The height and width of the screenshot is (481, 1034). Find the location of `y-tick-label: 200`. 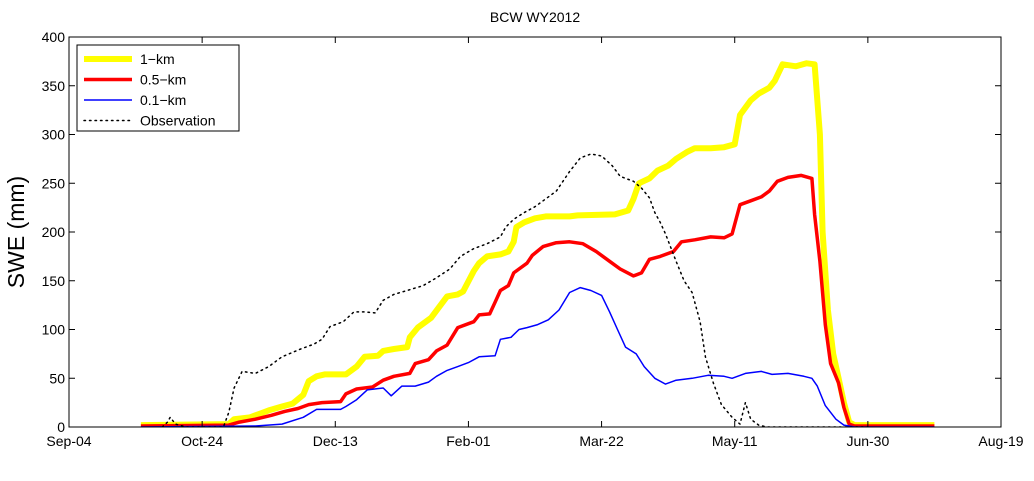

y-tick-label: 200 is located at coordinates (54, 232).